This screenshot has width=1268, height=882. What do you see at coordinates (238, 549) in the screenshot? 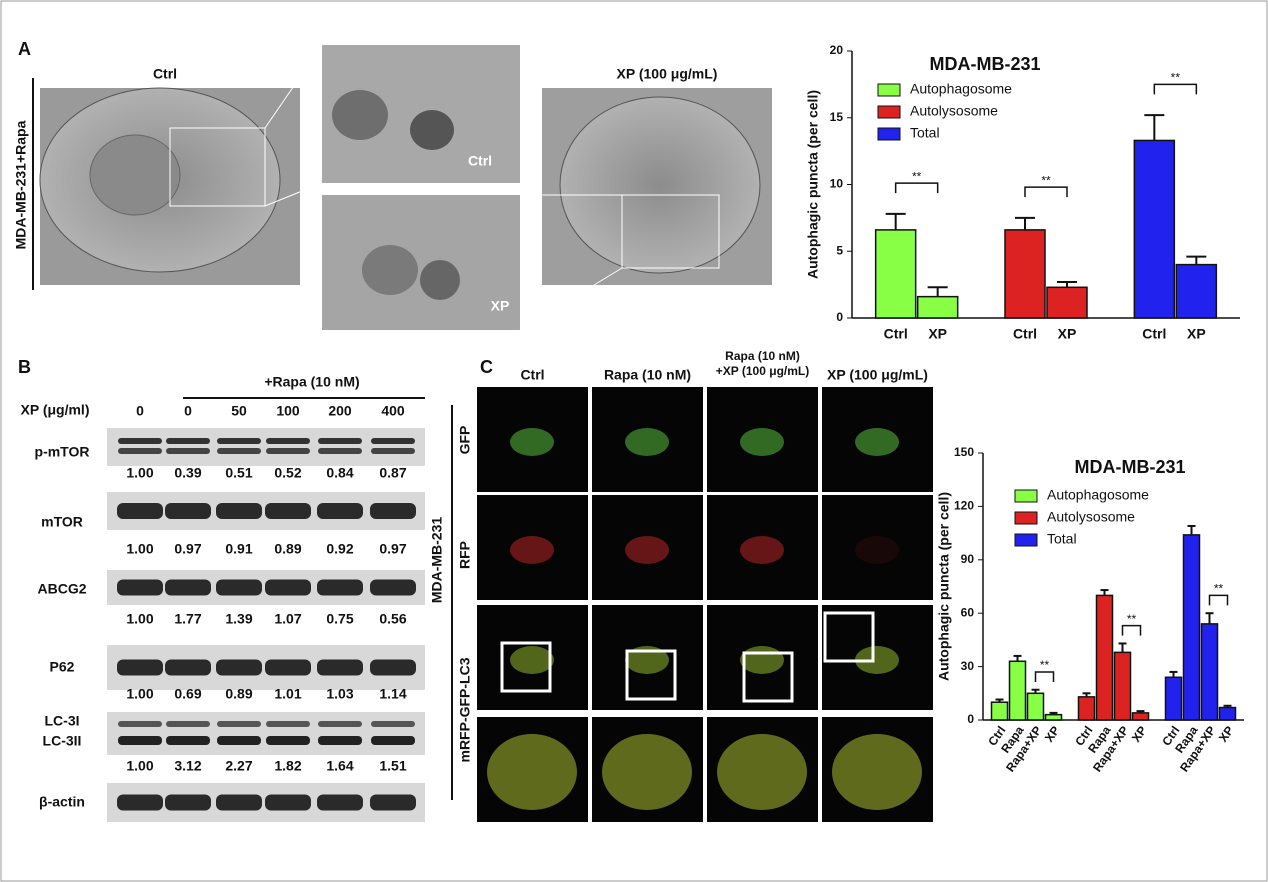
I see `ratio: 0.91` at bounding box center [238, 549].